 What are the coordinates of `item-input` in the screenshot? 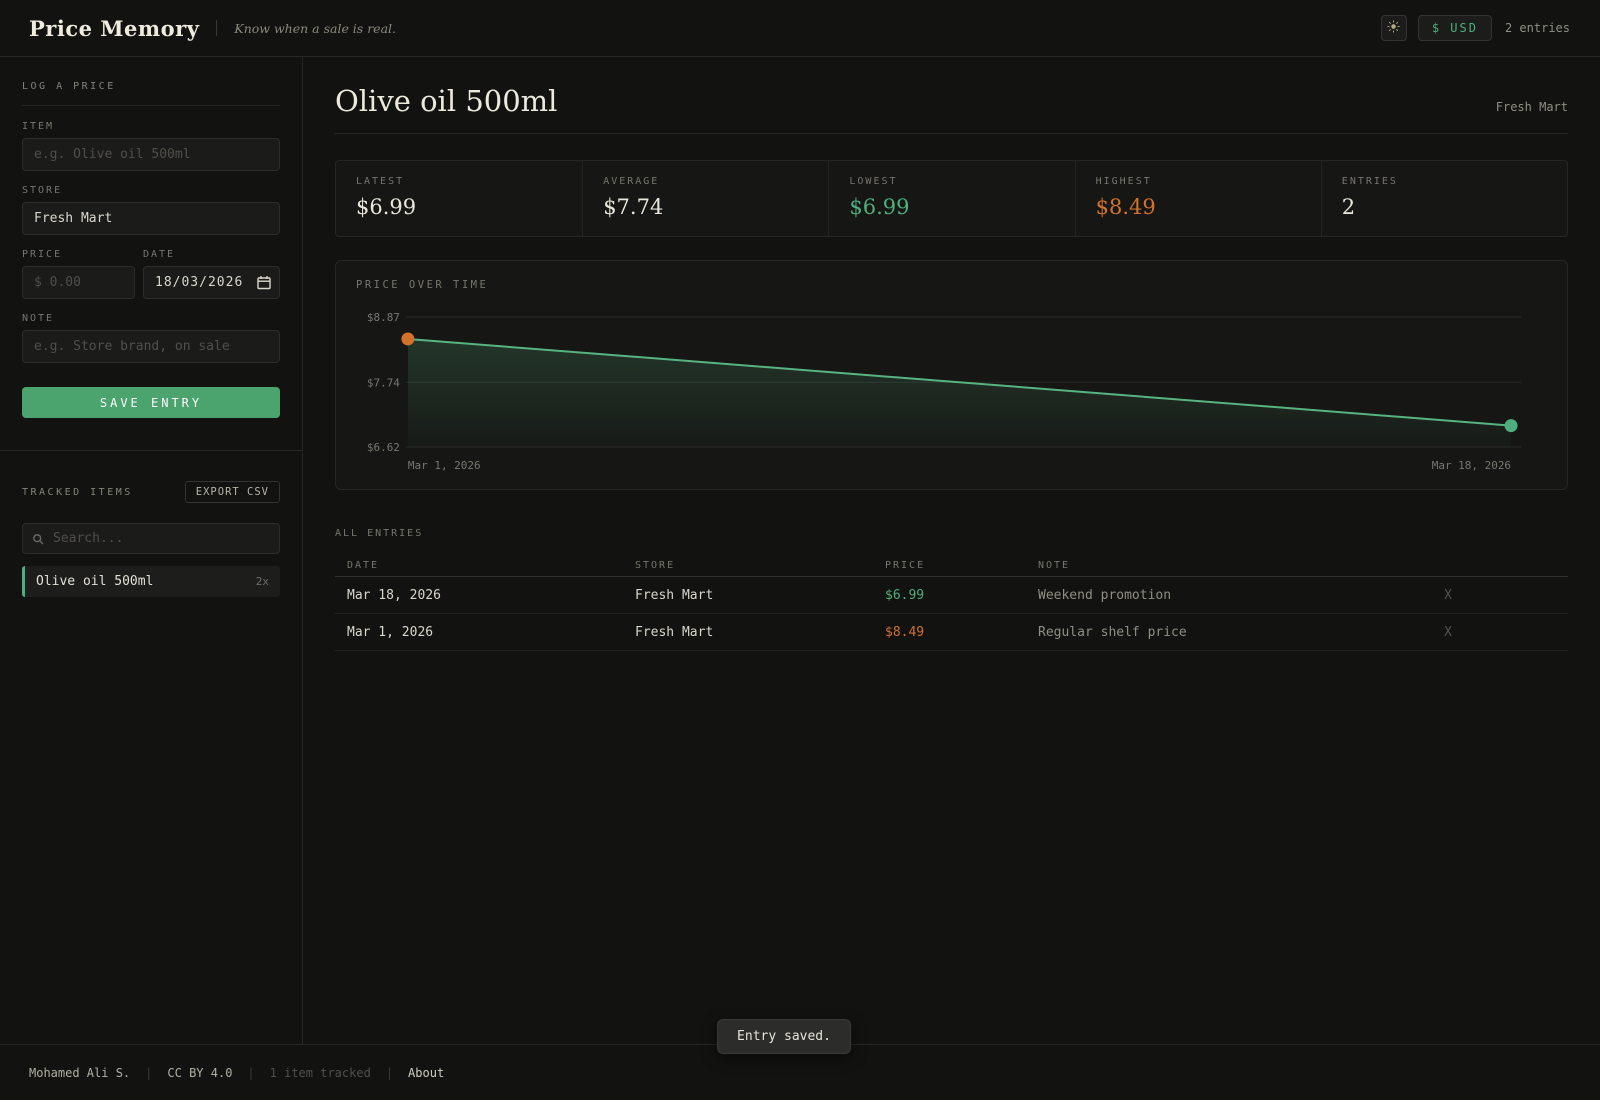 It's located at (151, 154).